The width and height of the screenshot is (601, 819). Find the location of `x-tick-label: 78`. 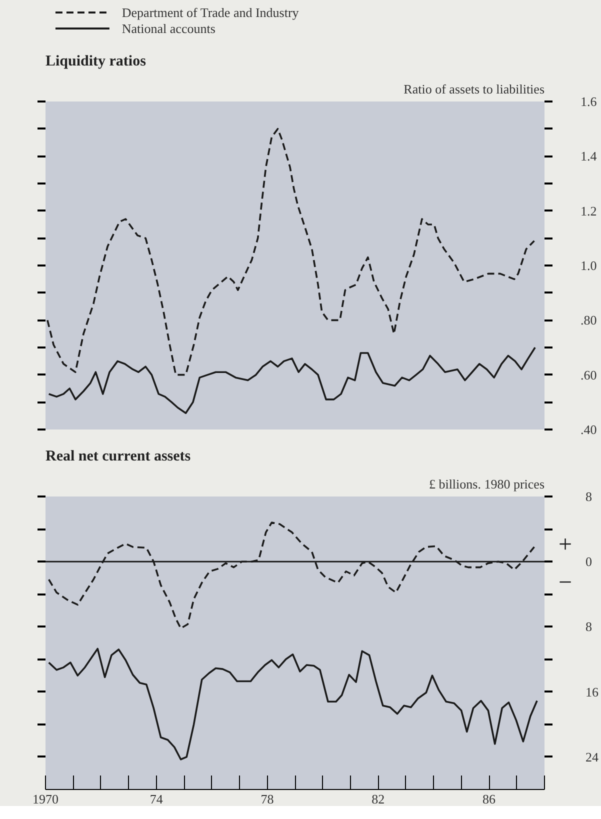

x-tick-label: 78 is located at coordinates (267, 799).